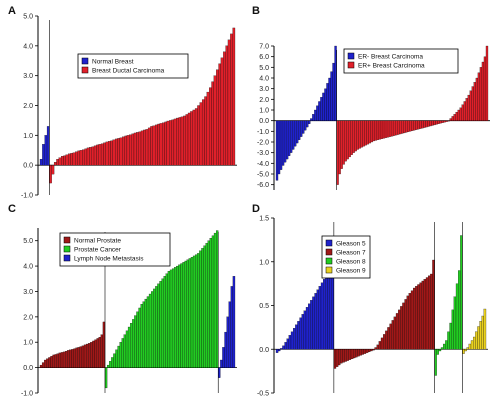  Describe the element at coordinates (28, 106) in the screenshot. I see `y-tick-label: 2.0` at that location.